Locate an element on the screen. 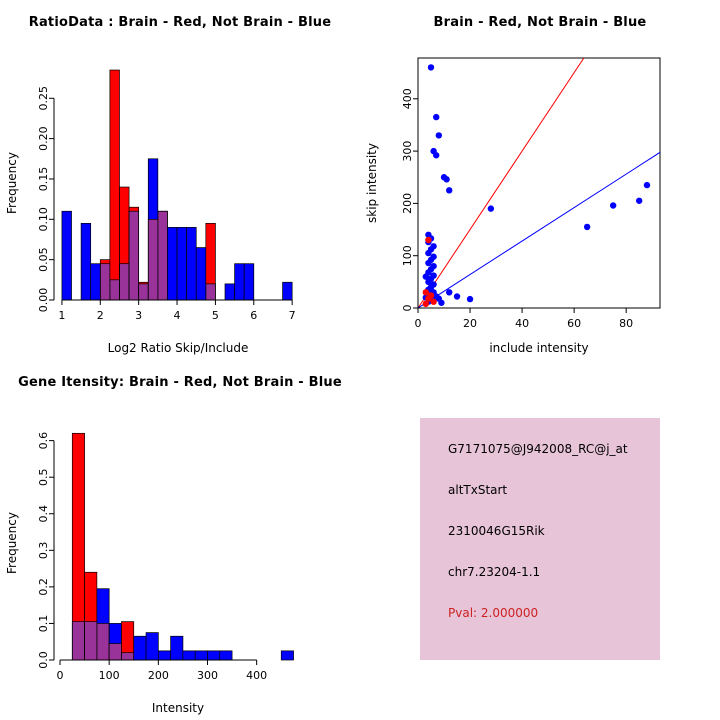 The height and width of the screenshot is (720, 720). gene-symbol-line: 2310046G15Rik is located at coordinates (496, 531).